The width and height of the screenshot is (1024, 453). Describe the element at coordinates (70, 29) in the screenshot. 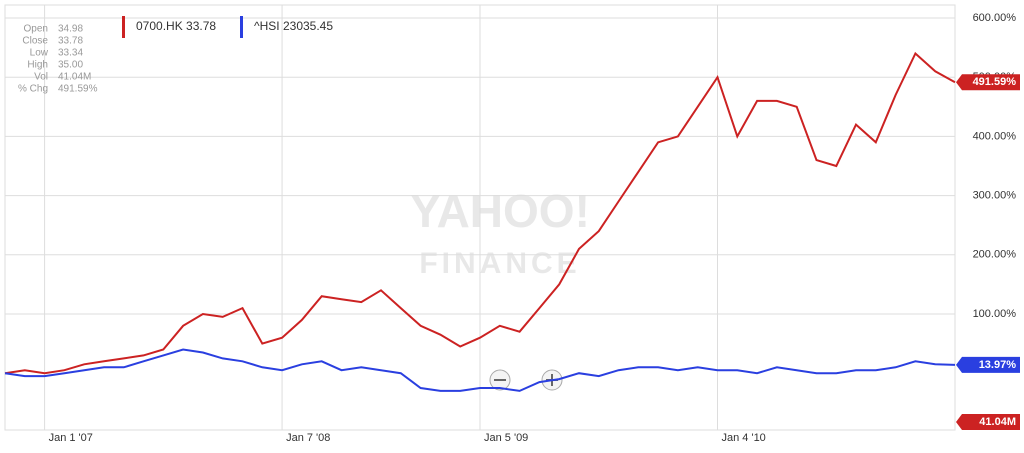

I see `info-value: 34.98` at that location.